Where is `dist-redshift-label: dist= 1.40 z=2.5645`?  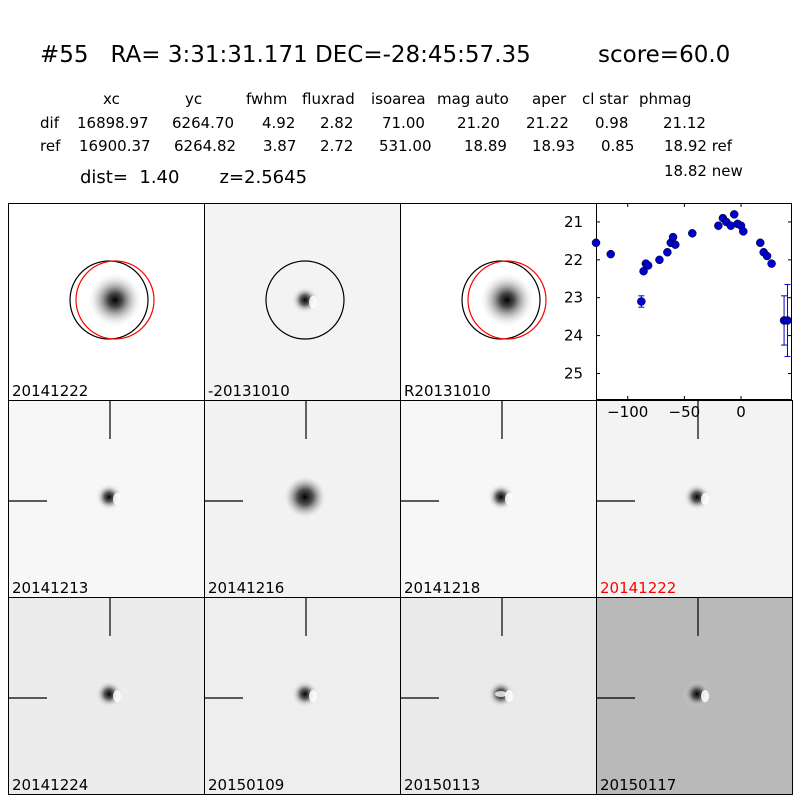 dist-redshift-label: dist= 1.40 z=2.5645 is located at coordinates (194, 177).